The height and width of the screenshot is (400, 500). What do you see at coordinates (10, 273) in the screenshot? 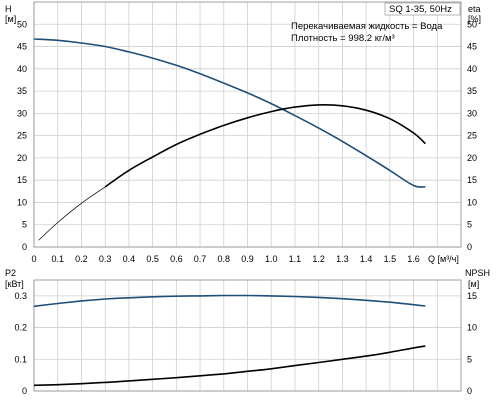
I see `power-axis-label: P2` at bounding box center [10, 273].